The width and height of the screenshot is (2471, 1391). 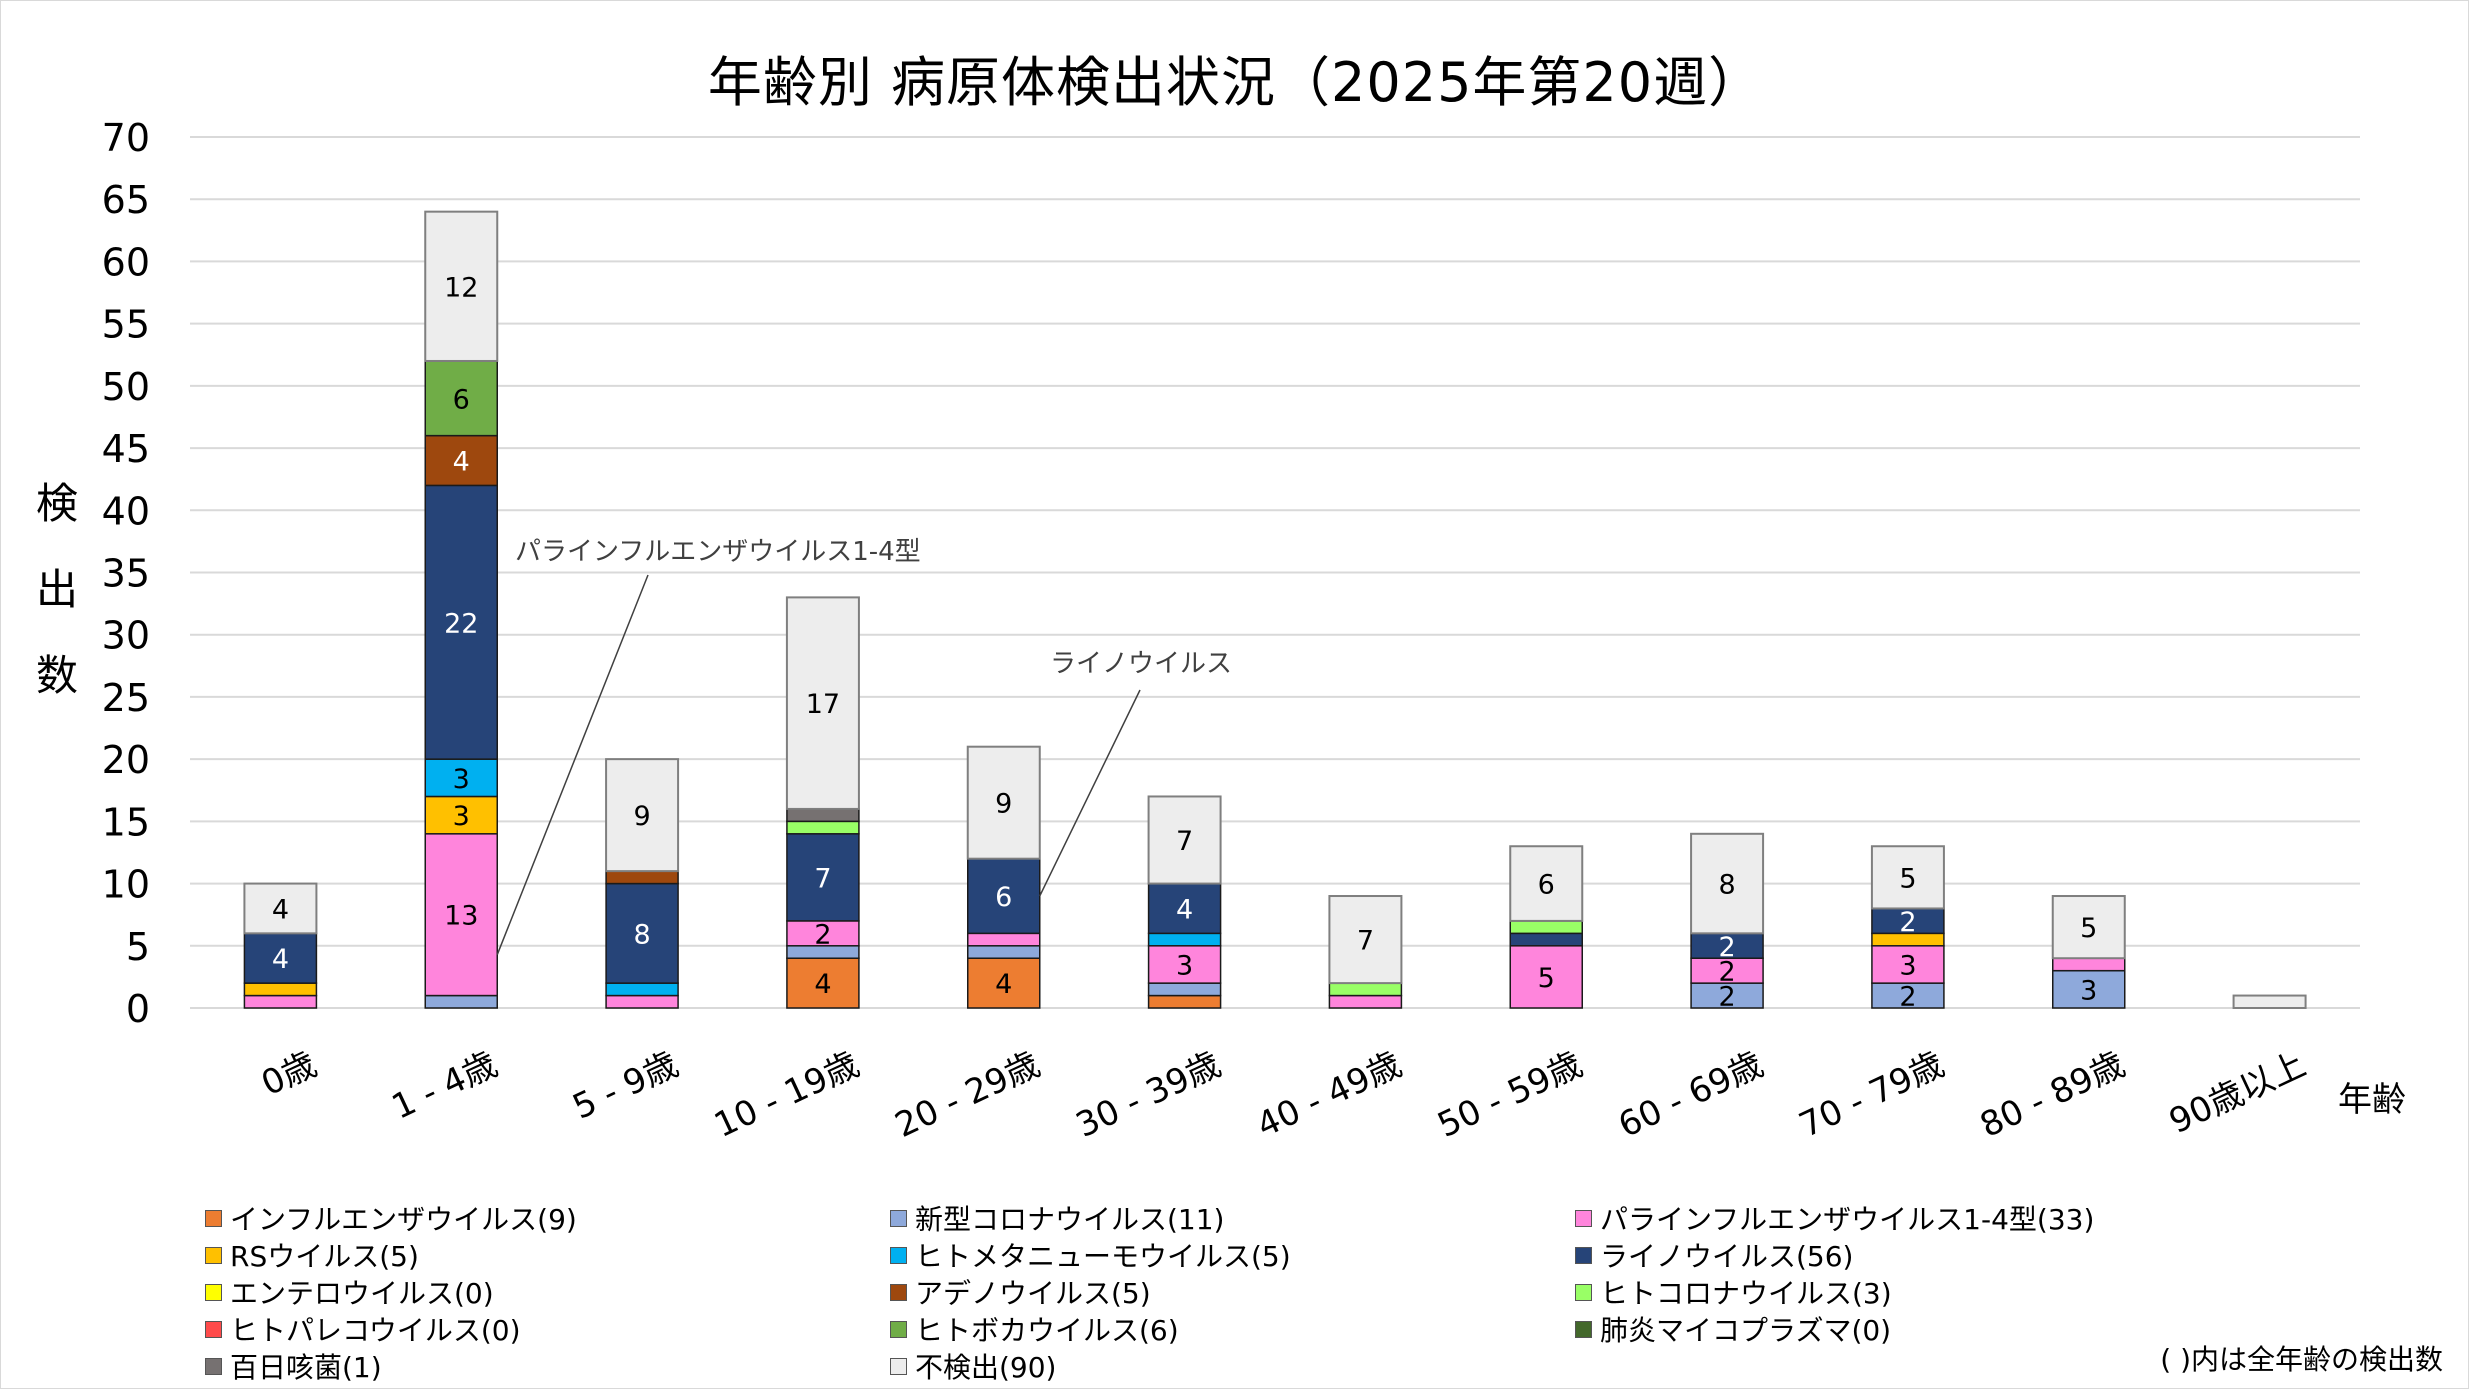 What do you see at coordinates (2088, 952) in the screenshot?
I see `bar-stack: 35` at bounding box center [2088, 952].